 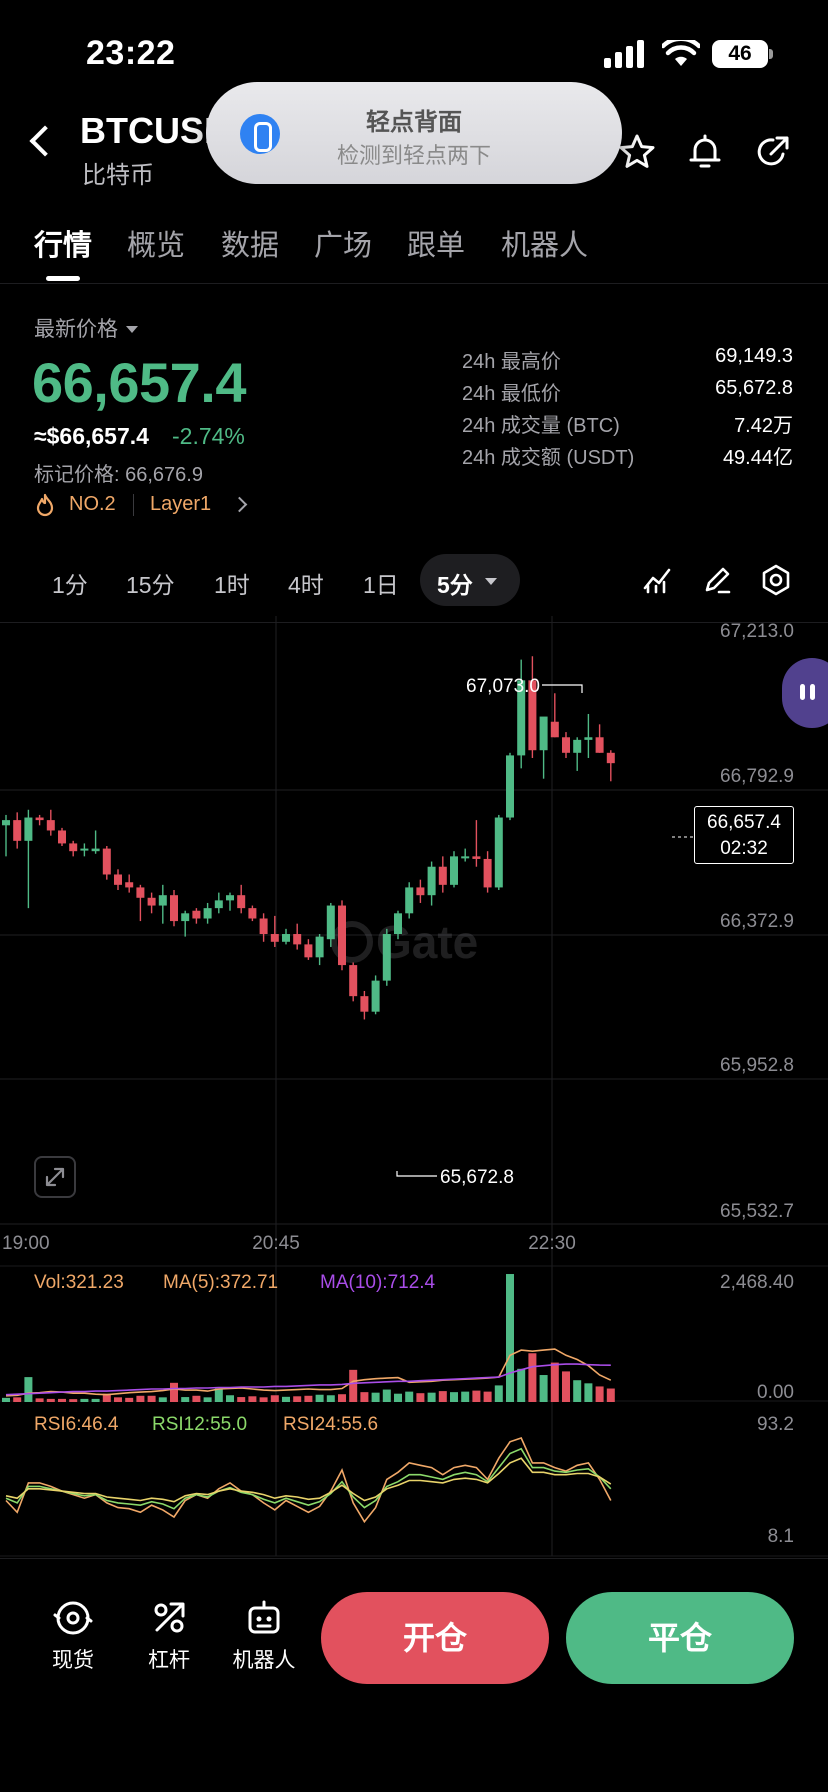 I want to click on tab-data: 数据, so click(x=250, y=246).